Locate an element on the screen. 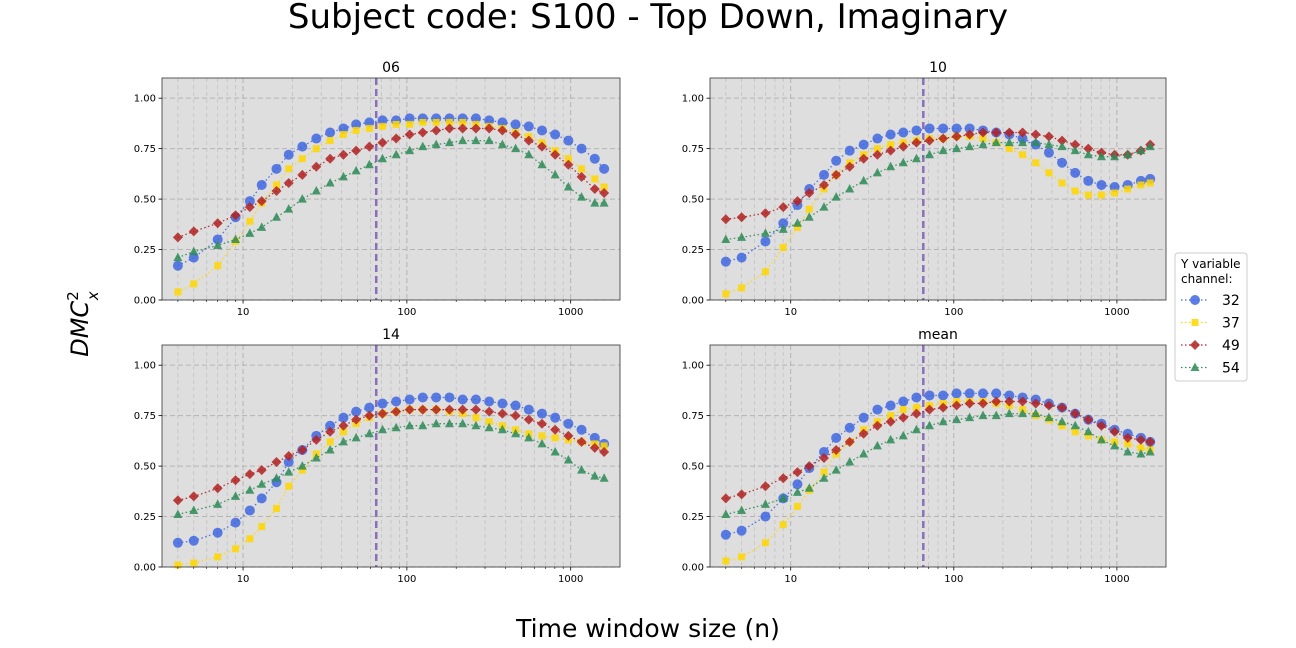  y-tick-label: 0.00 is located at coordinates (145, 568).